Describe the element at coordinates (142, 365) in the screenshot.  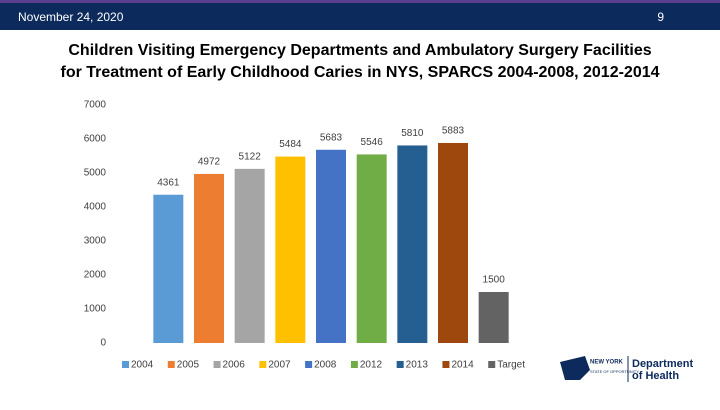
I see `legend-label: 2004` at that location.